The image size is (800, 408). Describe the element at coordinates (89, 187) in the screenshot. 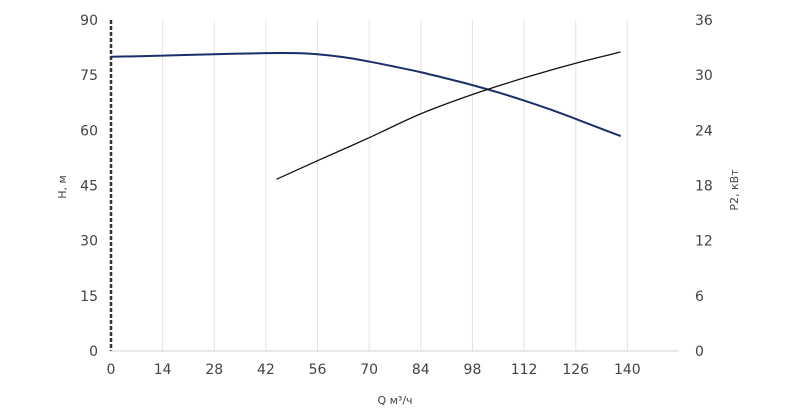

I see `left-y-tick-label: 45` at that location.